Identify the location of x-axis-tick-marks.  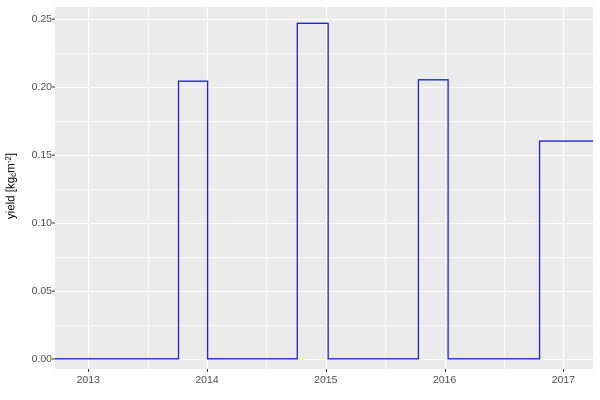
(324, 371).